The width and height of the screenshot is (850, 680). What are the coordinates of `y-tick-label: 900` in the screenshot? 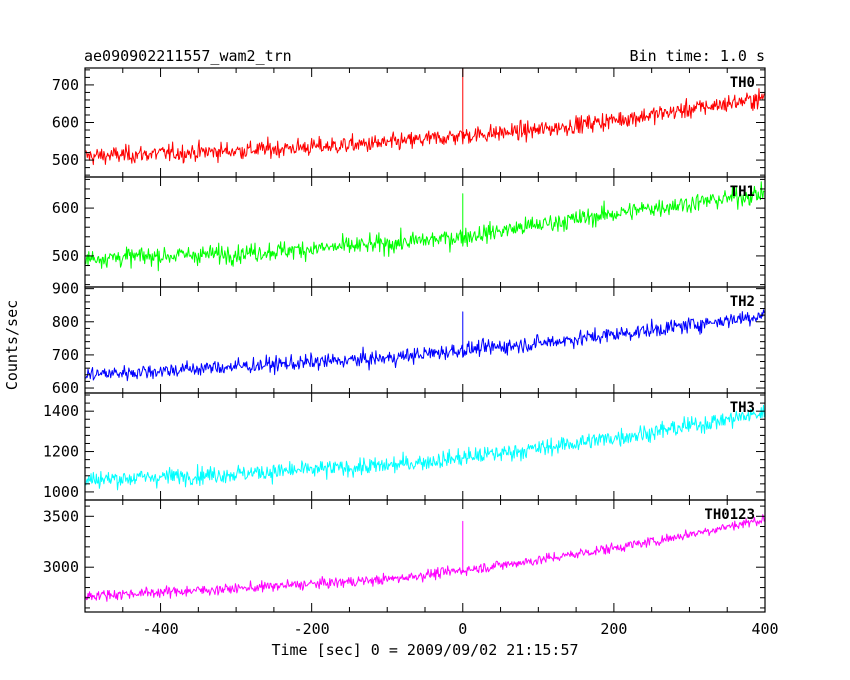 It's located at (65, 289).